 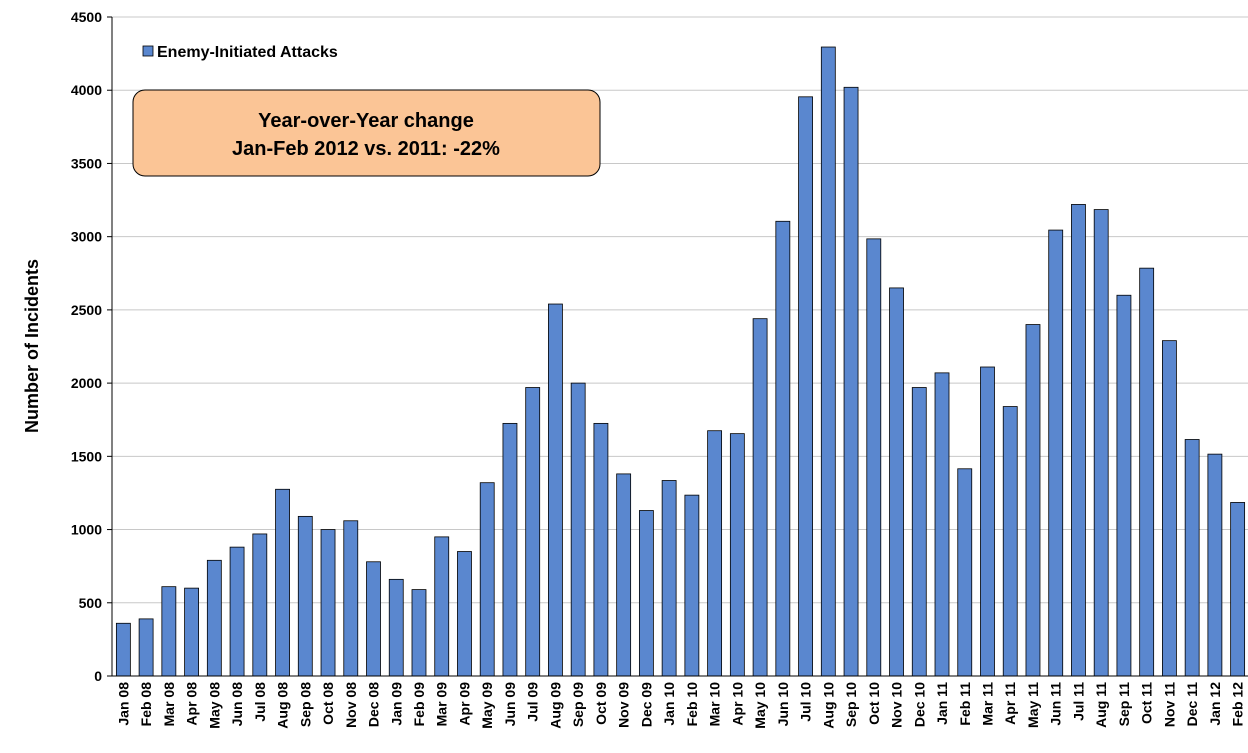 What do you see at coordinates (214, 705) in the screenshot?
I see `x-tick-label: May 08` at bounding box center [214, 705].